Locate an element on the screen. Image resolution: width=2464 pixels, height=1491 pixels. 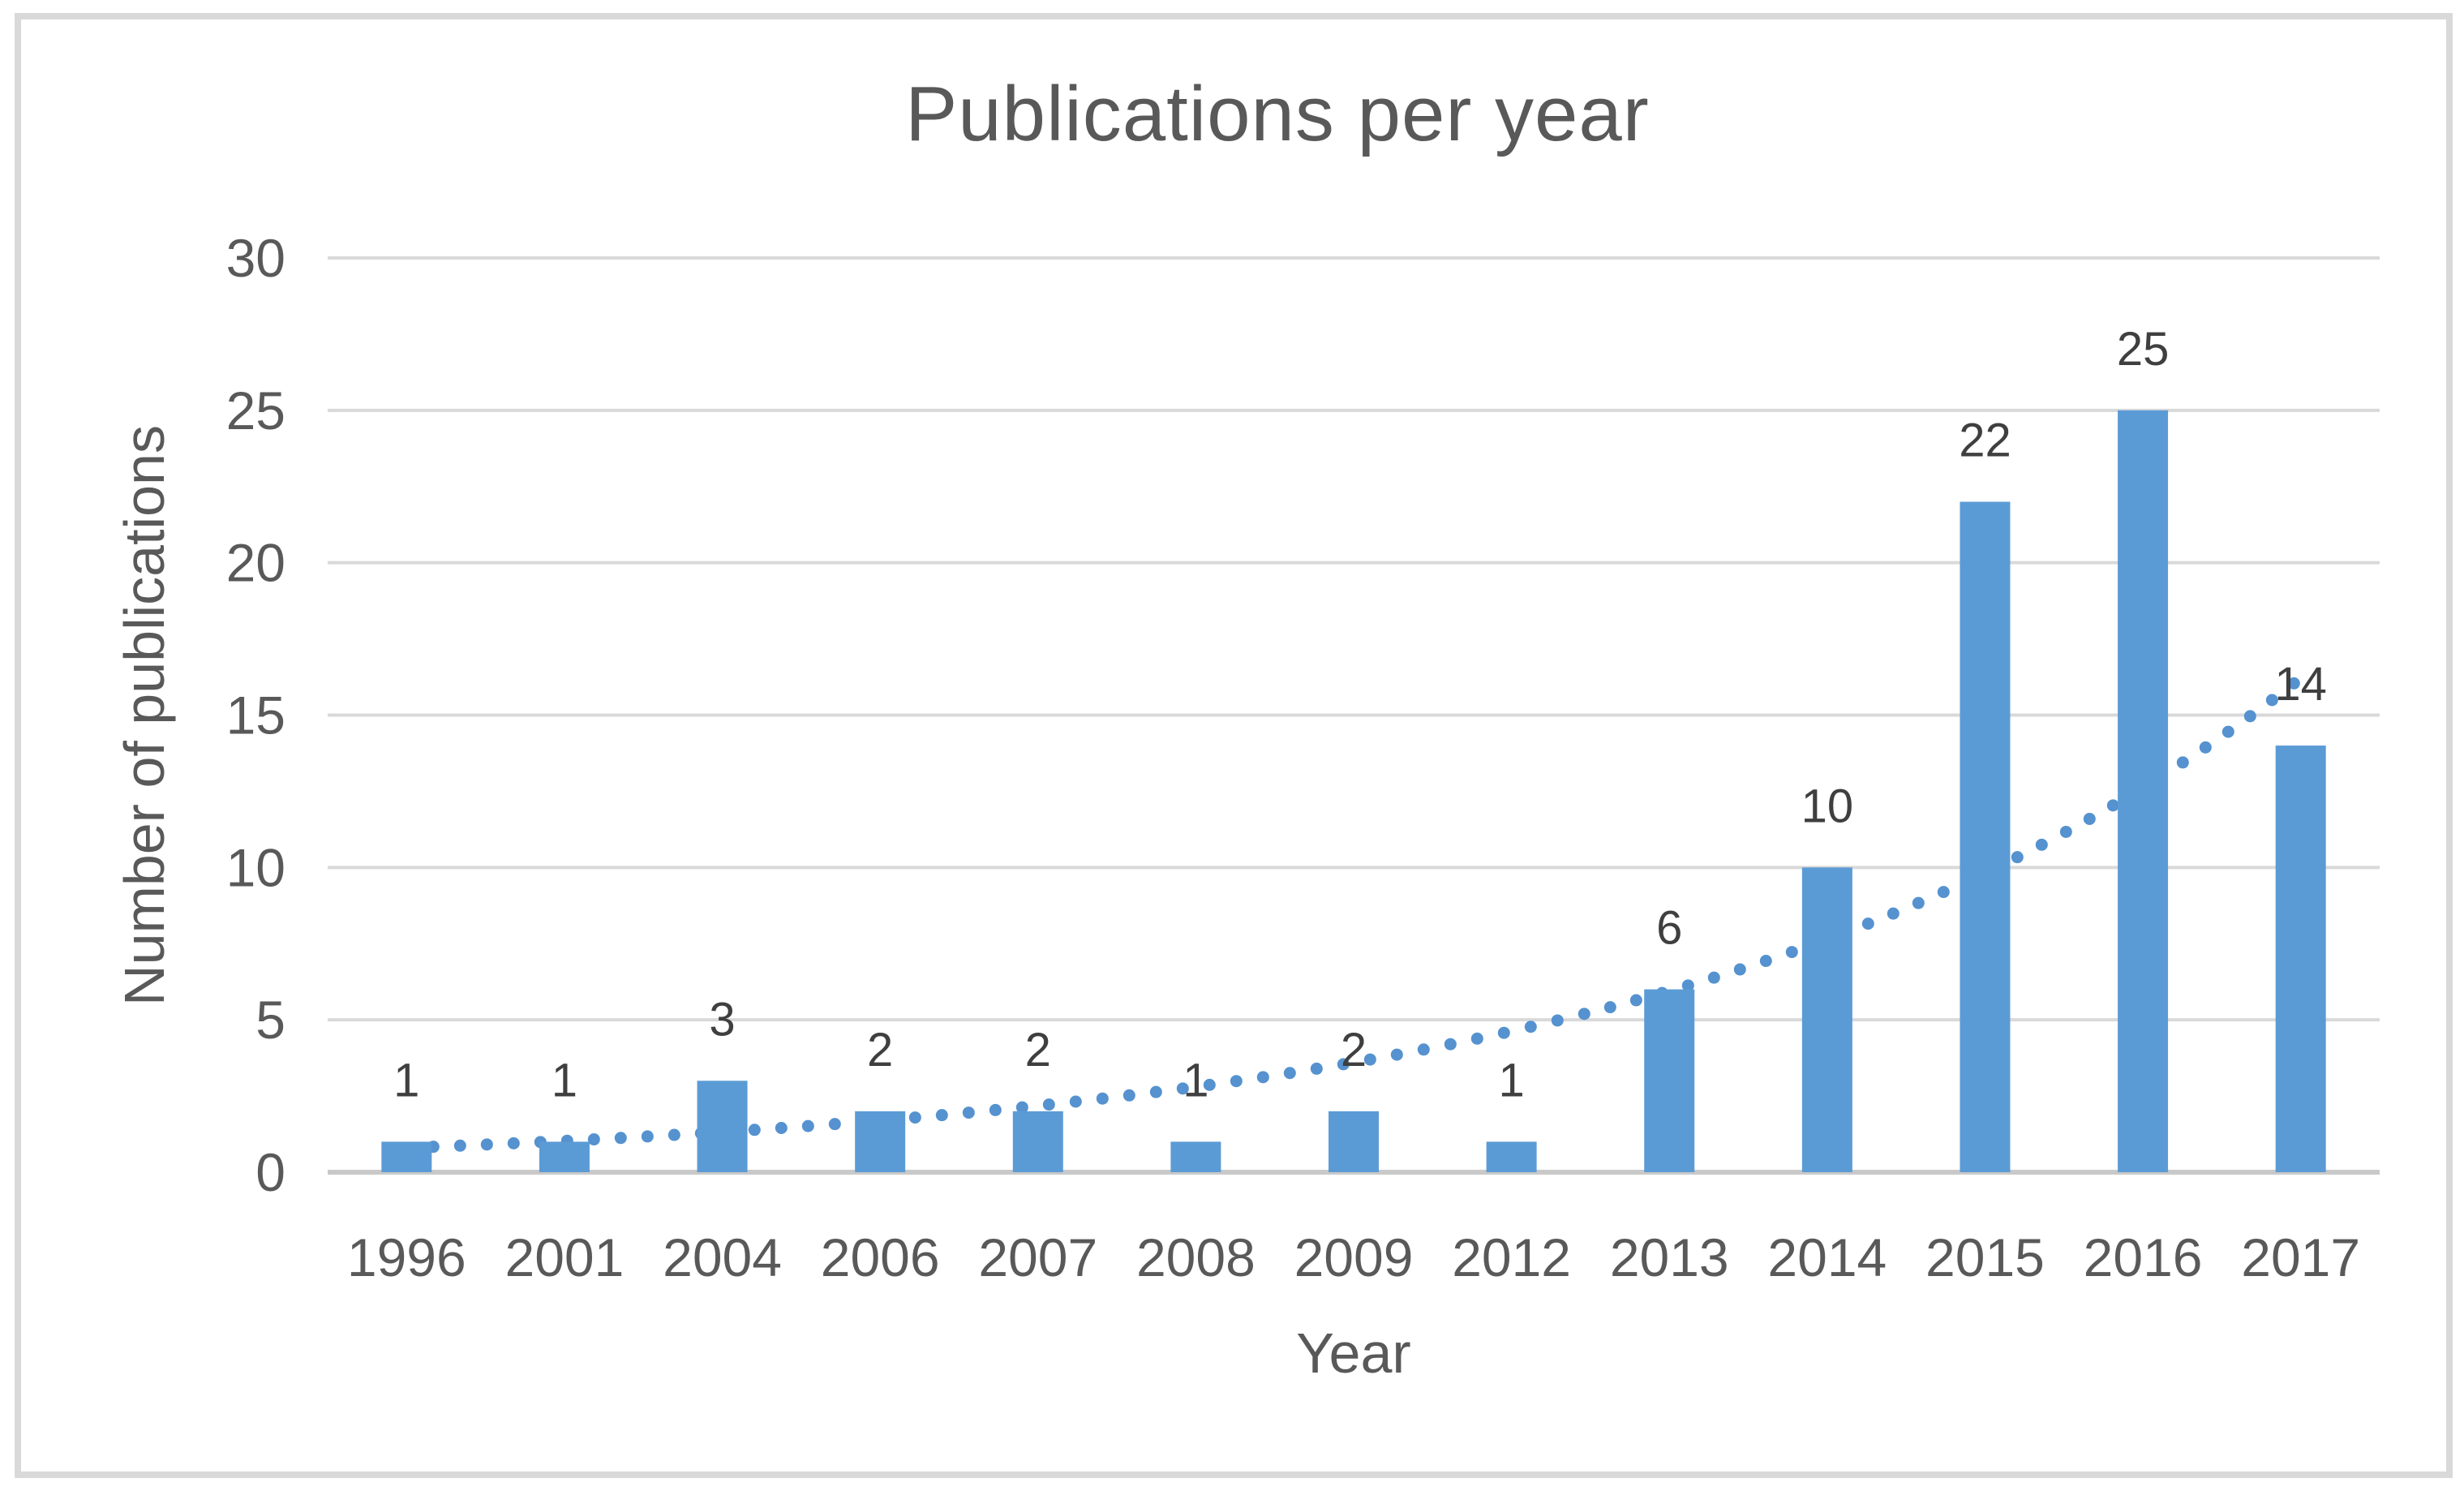
chart-title: Publications per year is located at coordinates (1277, 114).